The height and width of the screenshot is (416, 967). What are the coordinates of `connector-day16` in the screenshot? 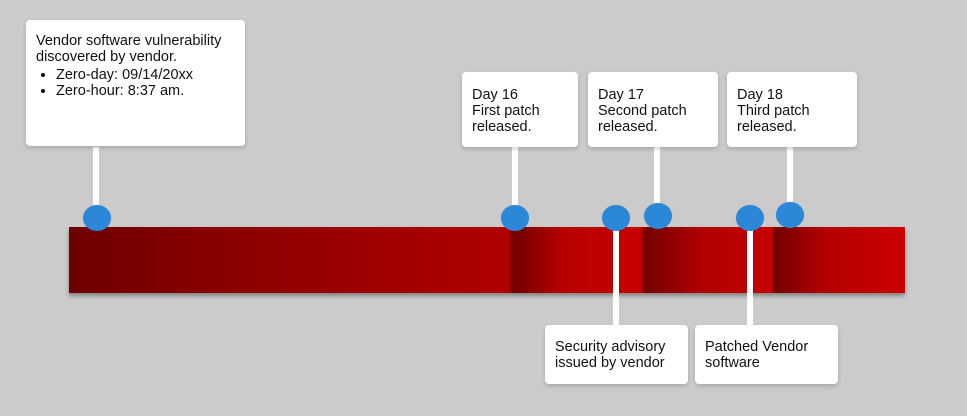 It's located at (515, 182).